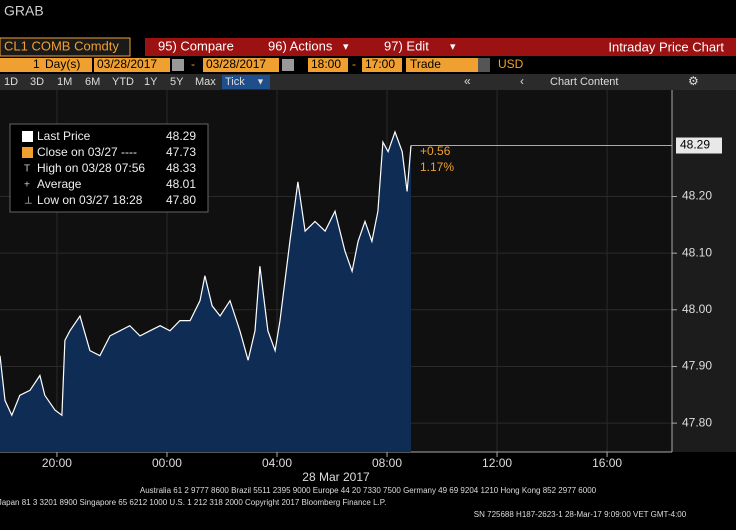  Describe the element at coordinates (181, 168) in the screenshot. I see `legend-value: 48.33` at that location.